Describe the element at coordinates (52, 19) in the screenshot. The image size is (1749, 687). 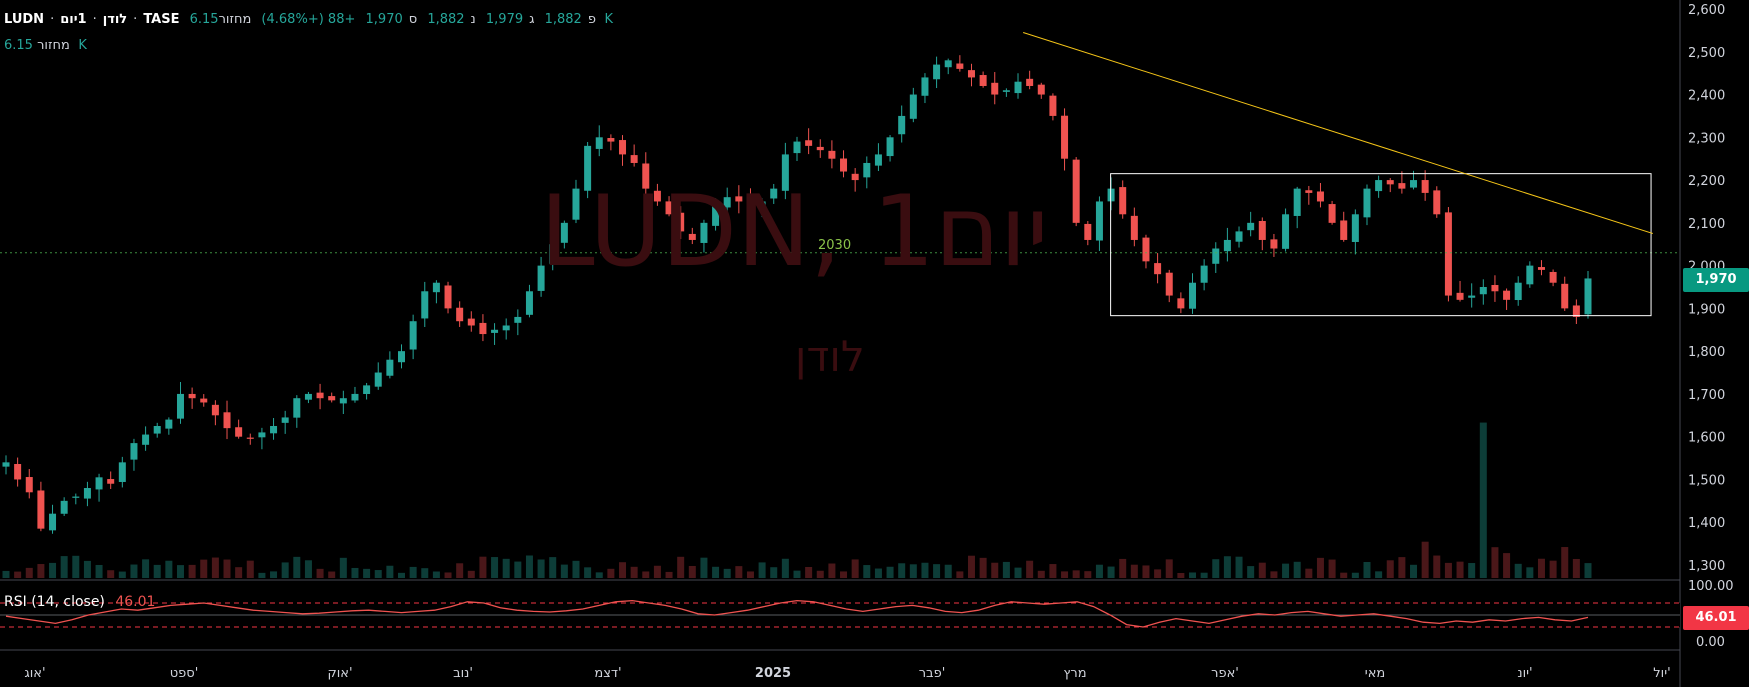
I see `header-sep-1: ·` at that location.